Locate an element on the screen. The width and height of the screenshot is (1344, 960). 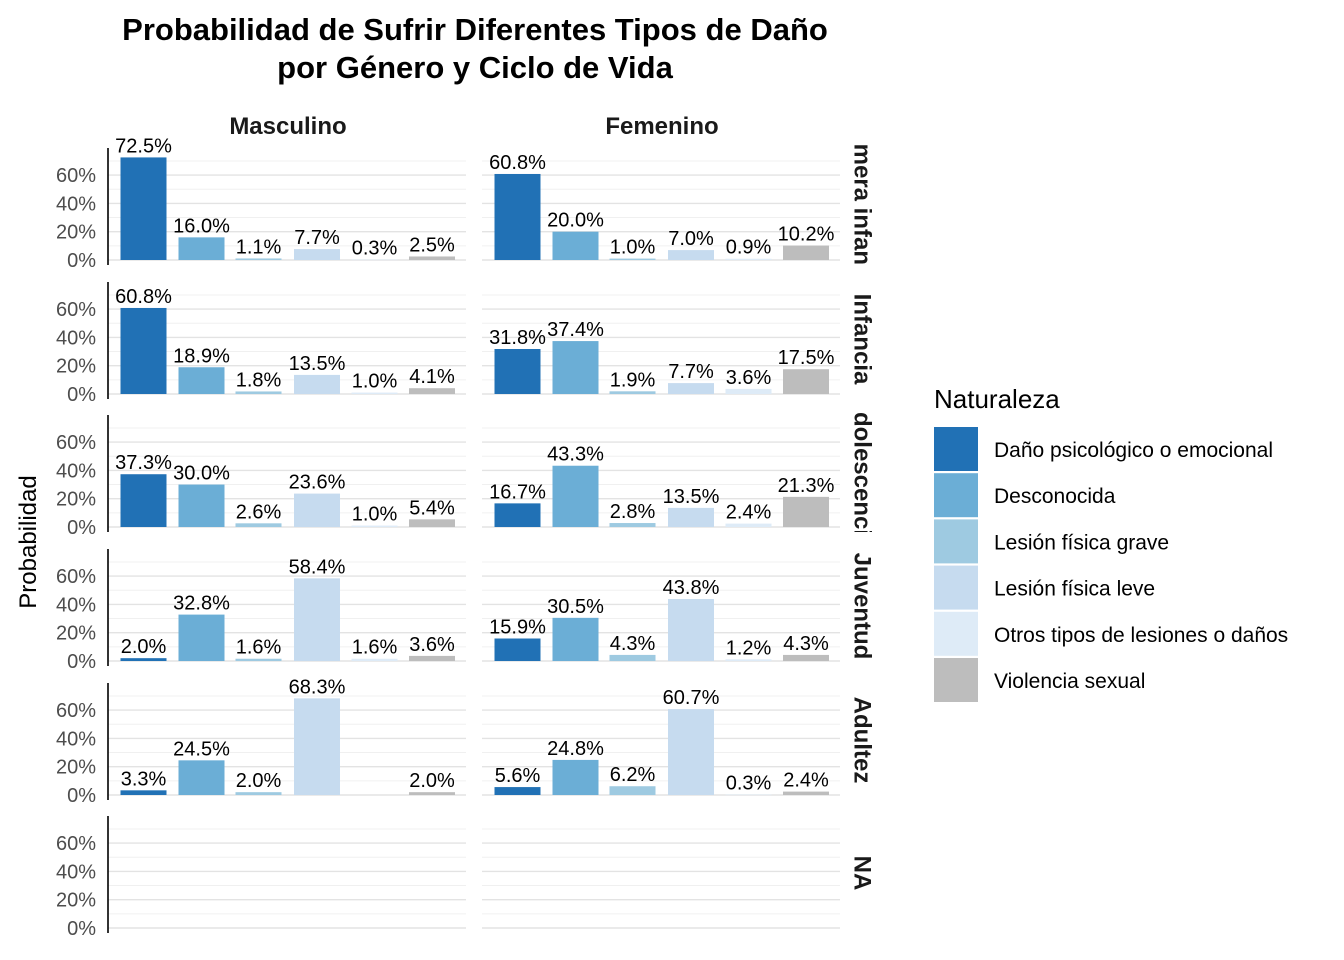
row-strip-adolescencia: Adolescencia is located at coordinates (862, 472).